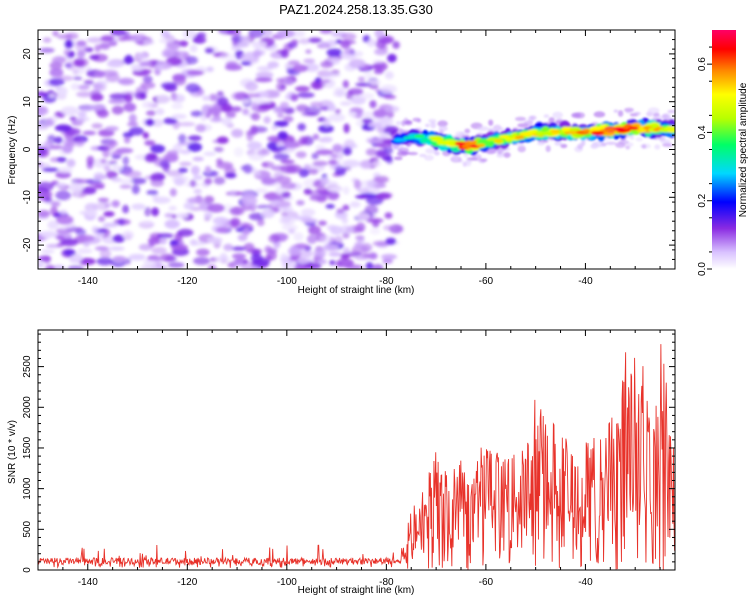  What do you see at coordinates (585, 582) in the screenshot?
I see `x-tick-label: -40` at bounding box center [585, 582].